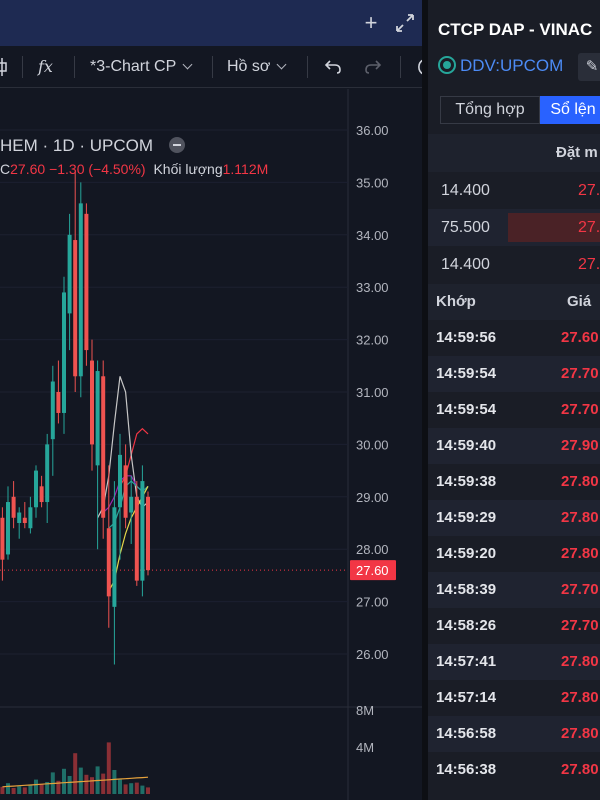 The image size is (600, 800). Describe the element at coordinates (514, 662) in the screenshot. I see `trade-row: 14:57:41 27.80` at that location.